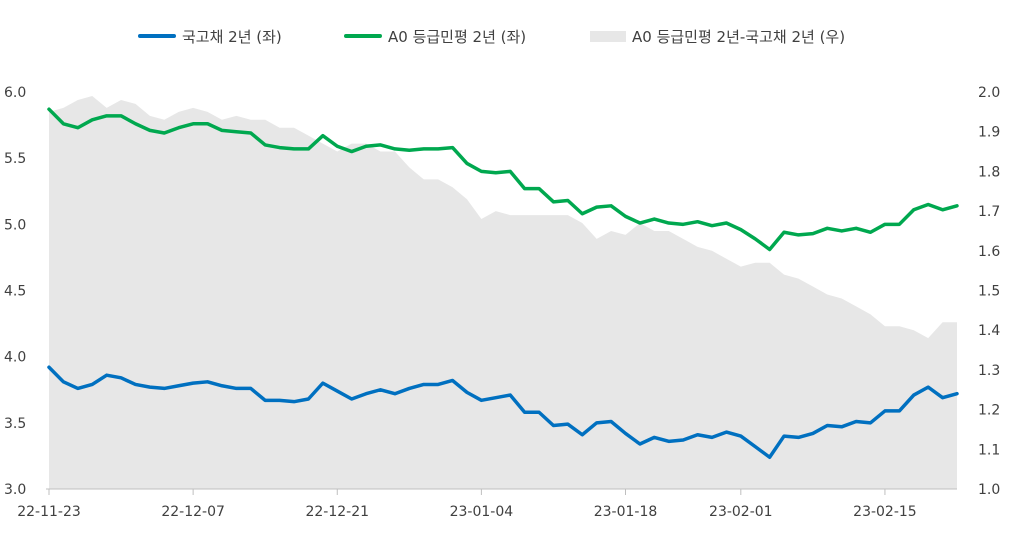 This screenshot has height=536, width=1011. I want to click on y-right-tick-label: 1.3, so click(989, 371).